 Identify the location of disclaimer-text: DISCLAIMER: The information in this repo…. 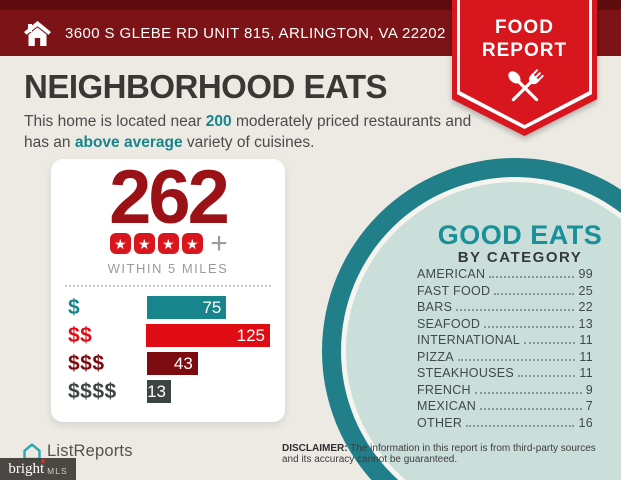
(439, 454).